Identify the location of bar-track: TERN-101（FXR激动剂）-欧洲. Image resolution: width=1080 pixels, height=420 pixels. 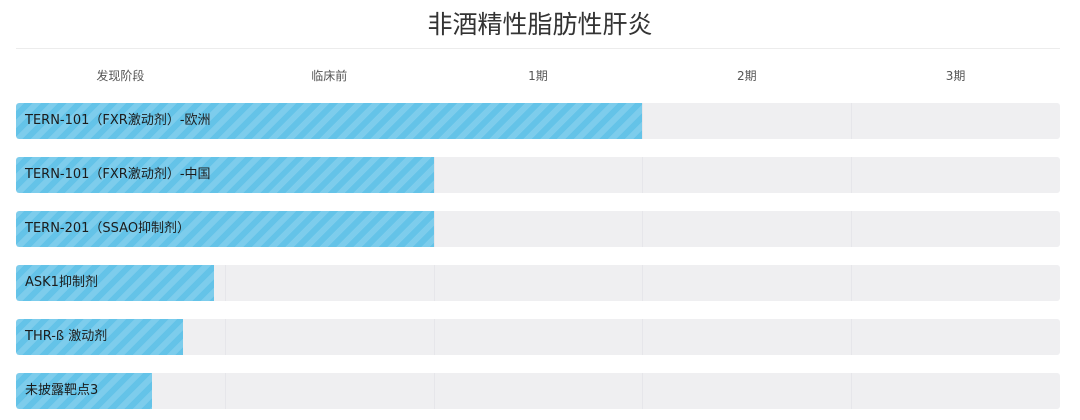
(538, 121).